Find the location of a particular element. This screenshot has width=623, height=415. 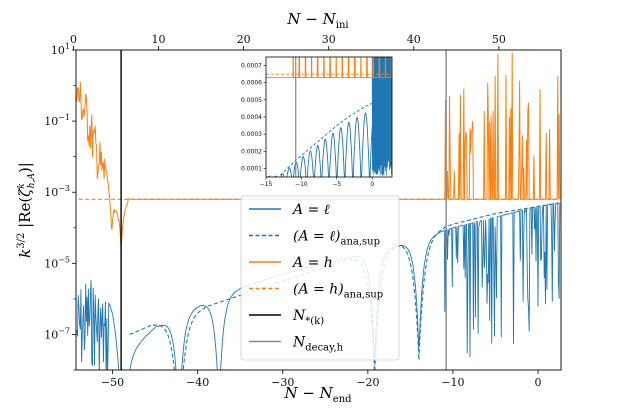

y-axis-title: k3/2 |Re(ζkh,A)| is located at coordinates (26, 210).